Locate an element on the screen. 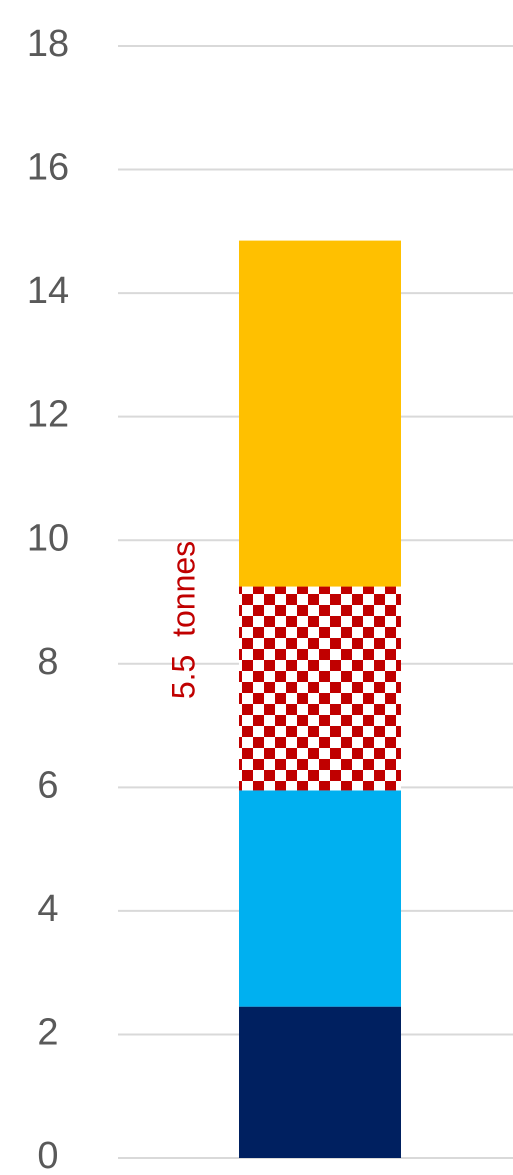 This screenshot has height=1175, width=513. y-tick-label: 4 is located at coordinates (47, 909).